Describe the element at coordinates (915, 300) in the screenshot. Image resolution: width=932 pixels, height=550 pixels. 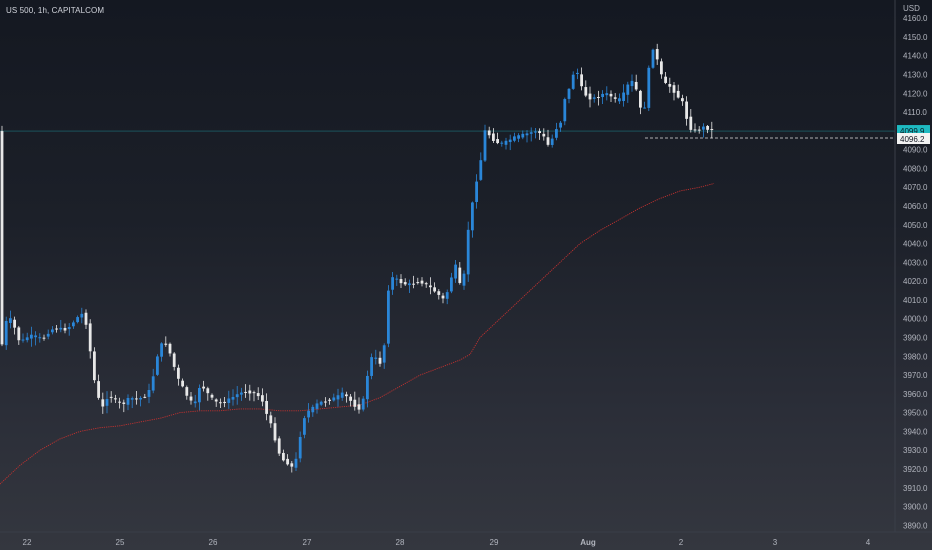
I see `y-tick-label: 4010.0` at that location.